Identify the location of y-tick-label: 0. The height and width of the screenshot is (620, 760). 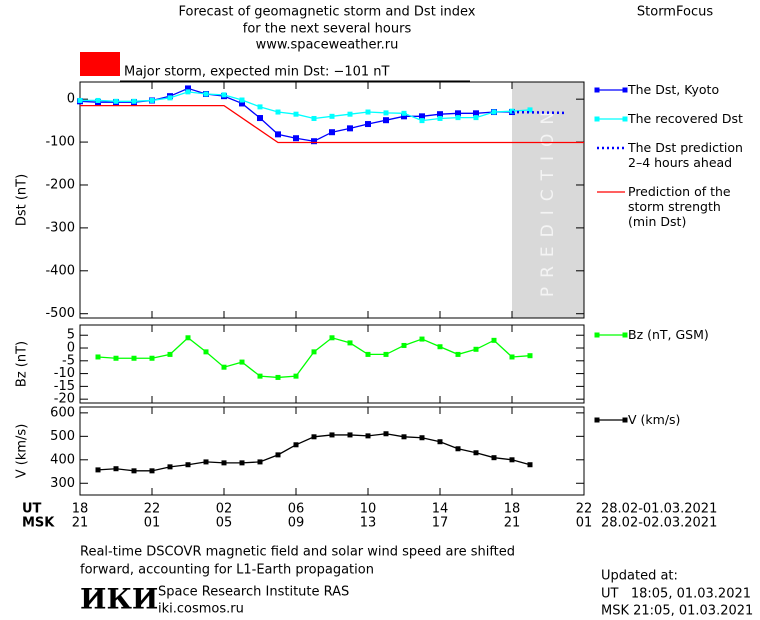
(71, 348).